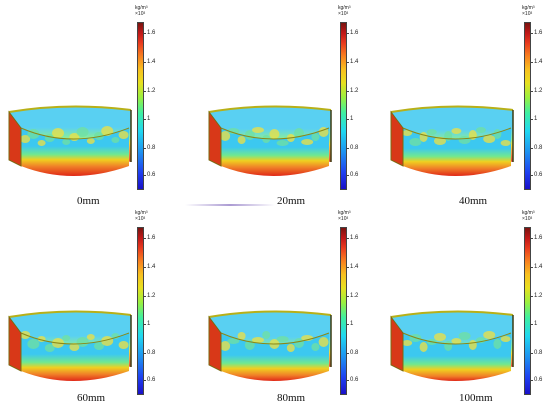 This screenshot has width=550, height=410. What do you see at coordinates (88, 201) in the screenshot?
I see `panel-caption: 0mm` at bounding box center [88, 201].